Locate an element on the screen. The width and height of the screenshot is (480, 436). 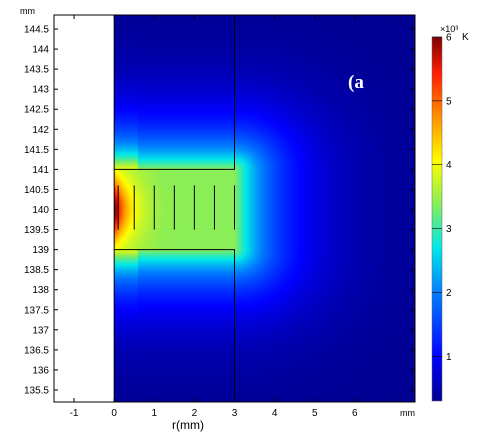
colorbar-ticks: 1 2 3 4 5 6 is located at coordinates (442, 198).